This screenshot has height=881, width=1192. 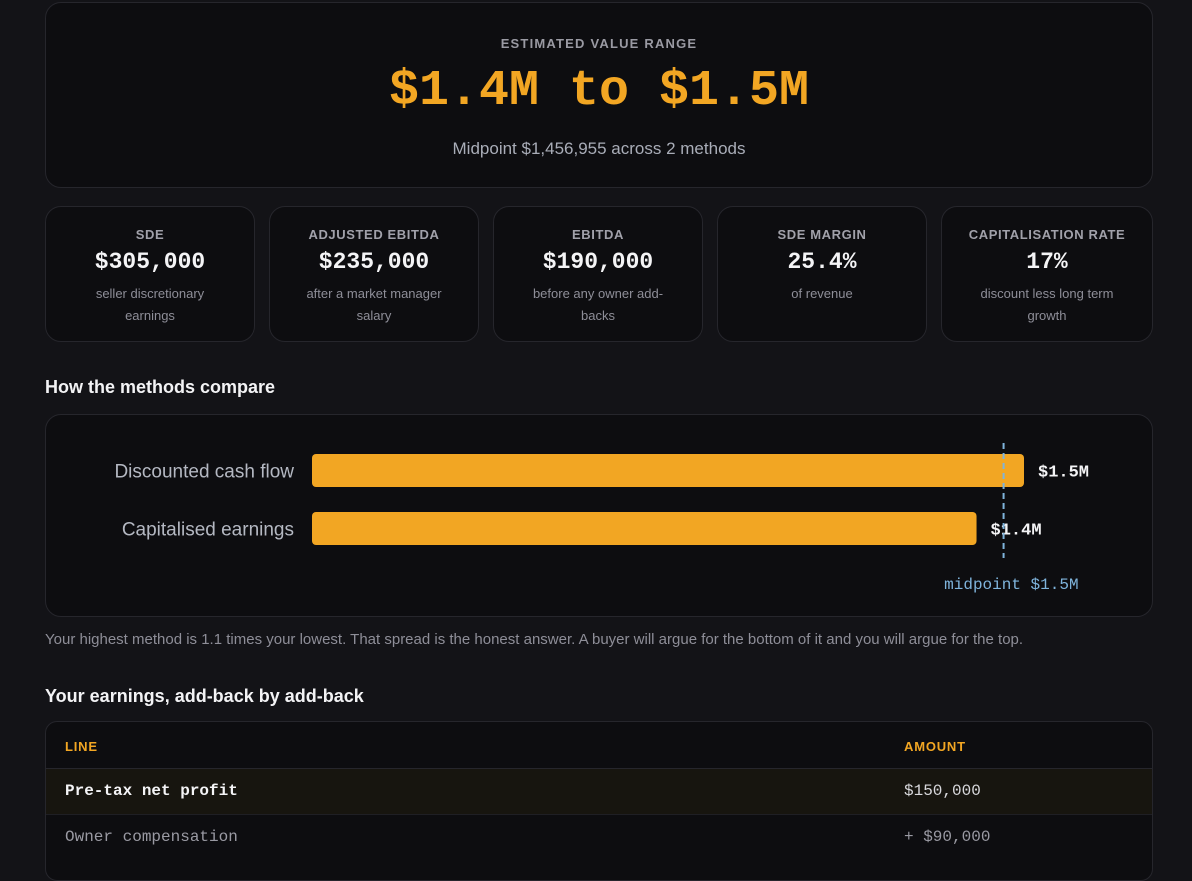 What do you see at coordinates (599, 837) in the screenshot?
I see `table-row: Owner compensation + $90,000` at bounding box center [599, 837].